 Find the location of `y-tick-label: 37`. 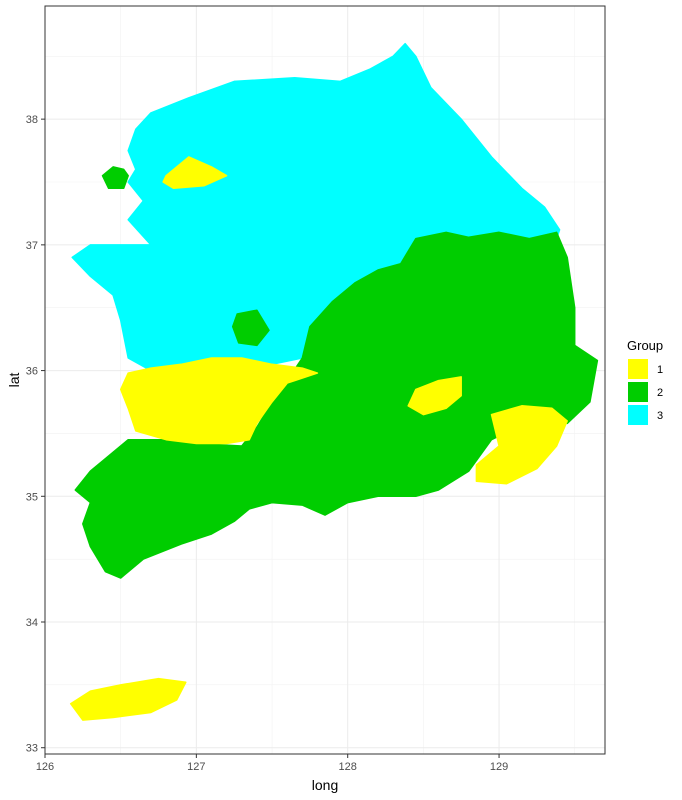

y-tick-label: 37 is located at coordinates (32, 246).